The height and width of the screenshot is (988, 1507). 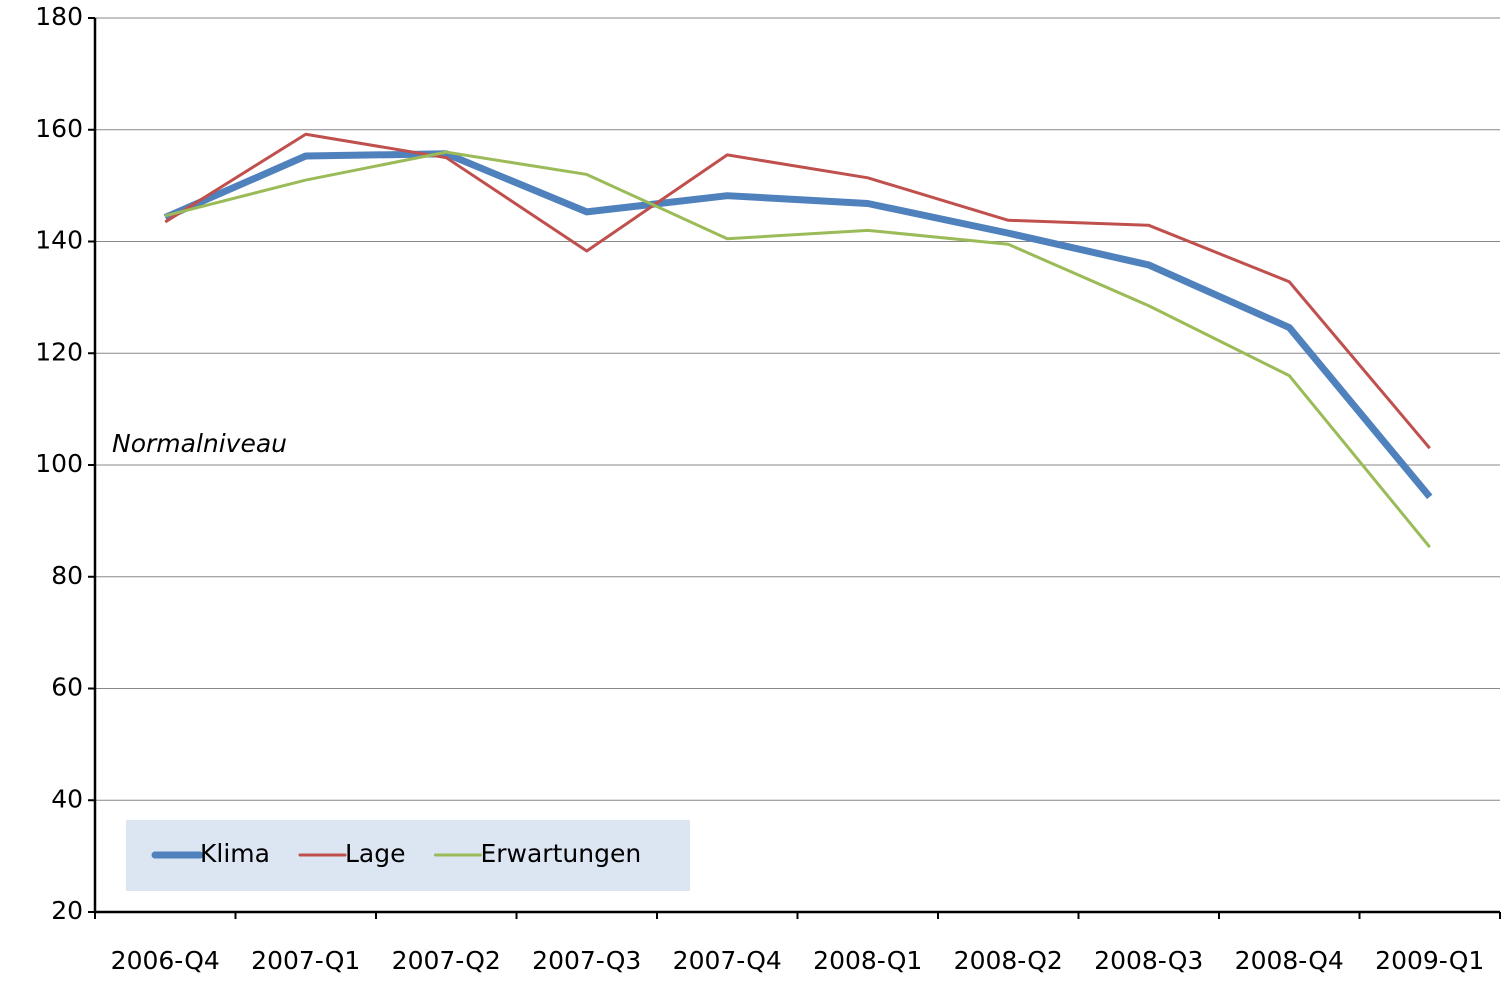 What do you see at coordinates (305, 960) in the screenshot?
I see `x-tick-label: 2007-Q1` at bounding box center [305, 960].